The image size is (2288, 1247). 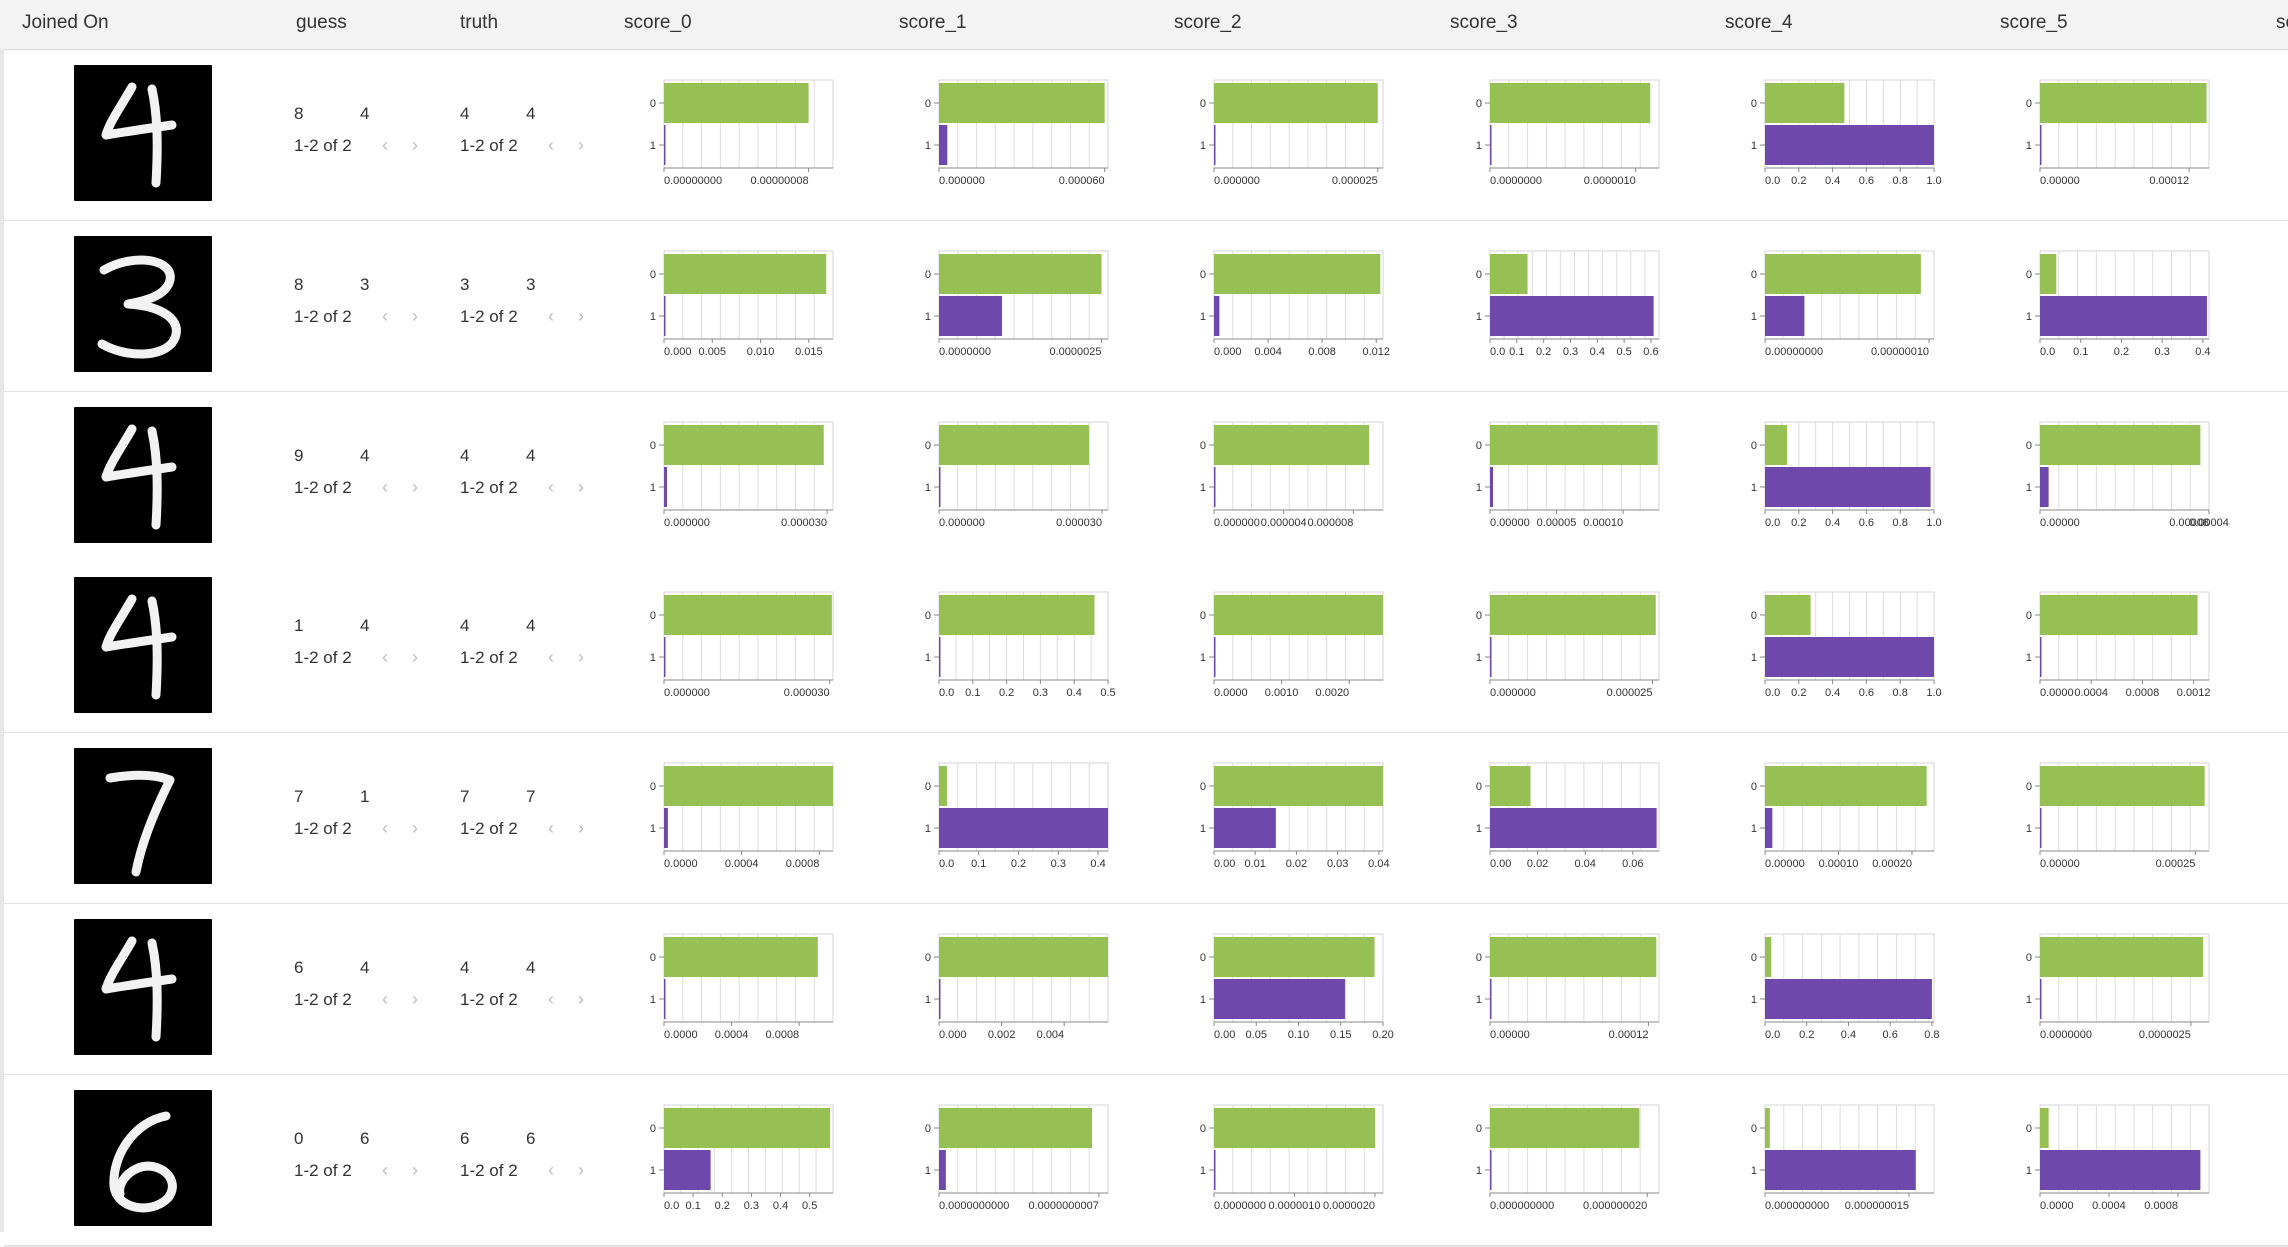 I want to click on column-header-score_2: score_2, so click(x=1208, y=22).